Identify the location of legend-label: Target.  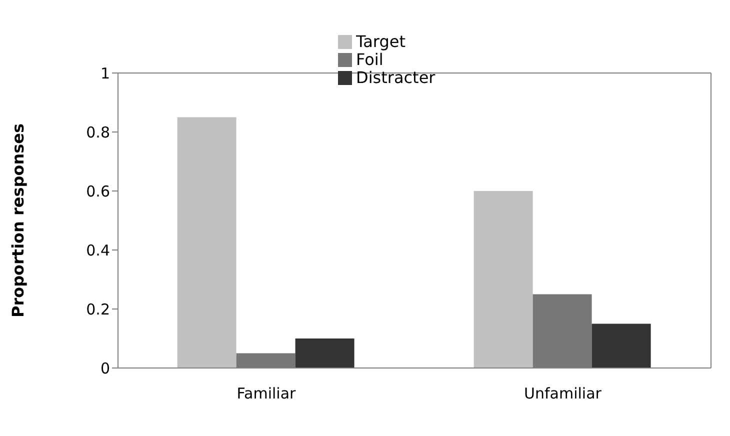
(381, 41).